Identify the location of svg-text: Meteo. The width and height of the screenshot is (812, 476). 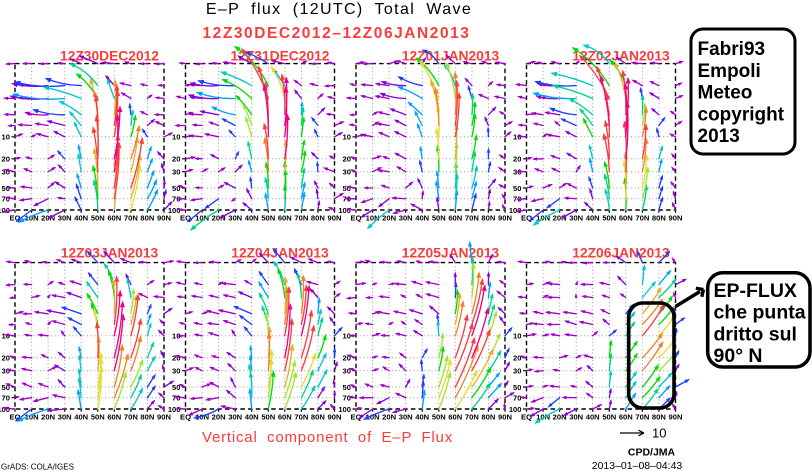
(725, 93).